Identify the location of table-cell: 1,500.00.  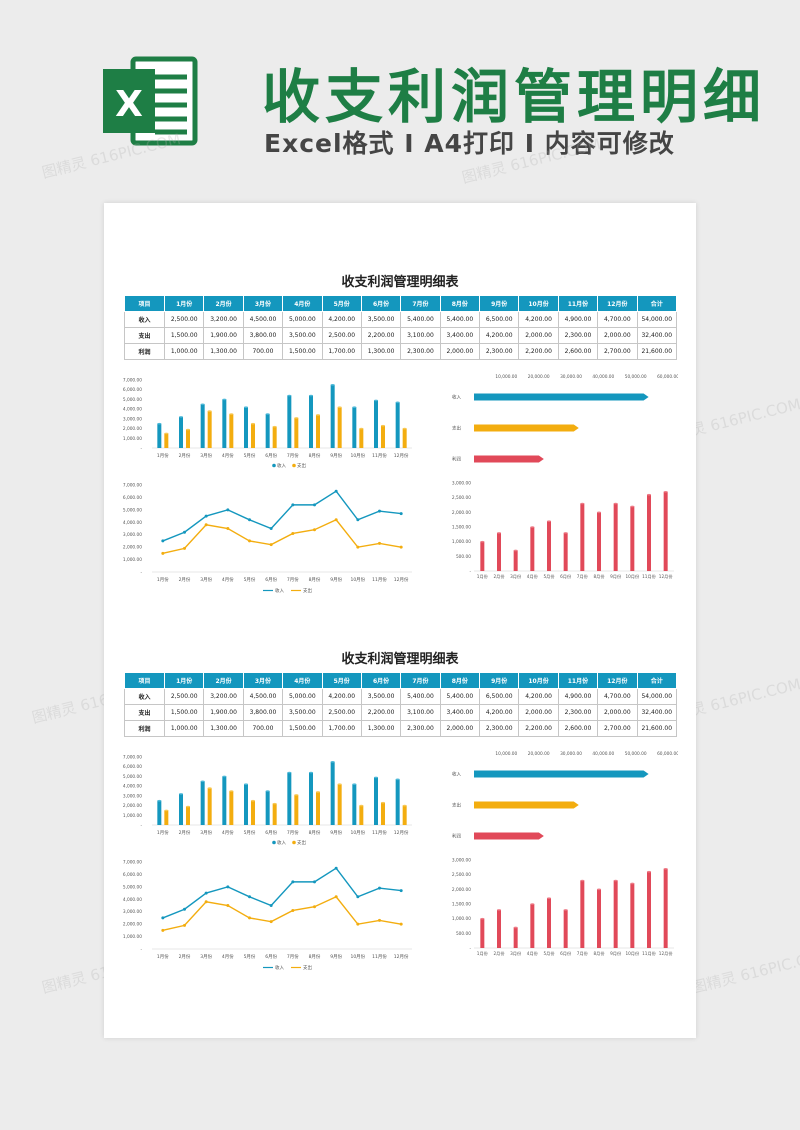
(302, 728).